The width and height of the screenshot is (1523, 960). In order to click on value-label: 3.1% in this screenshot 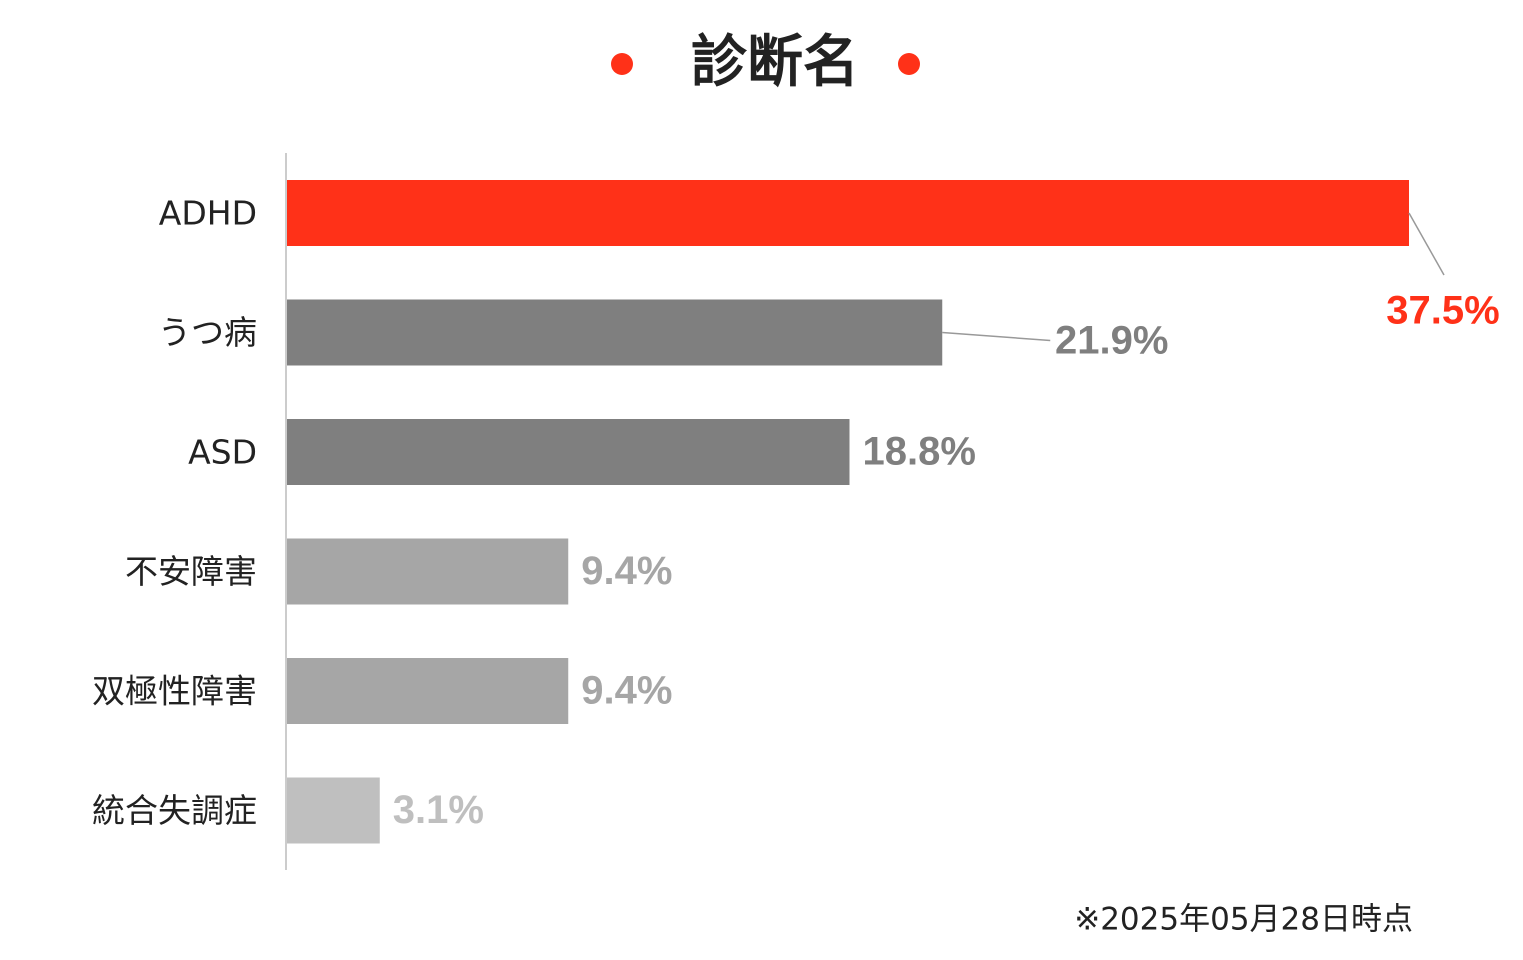, I will do `click(438, 810)`.